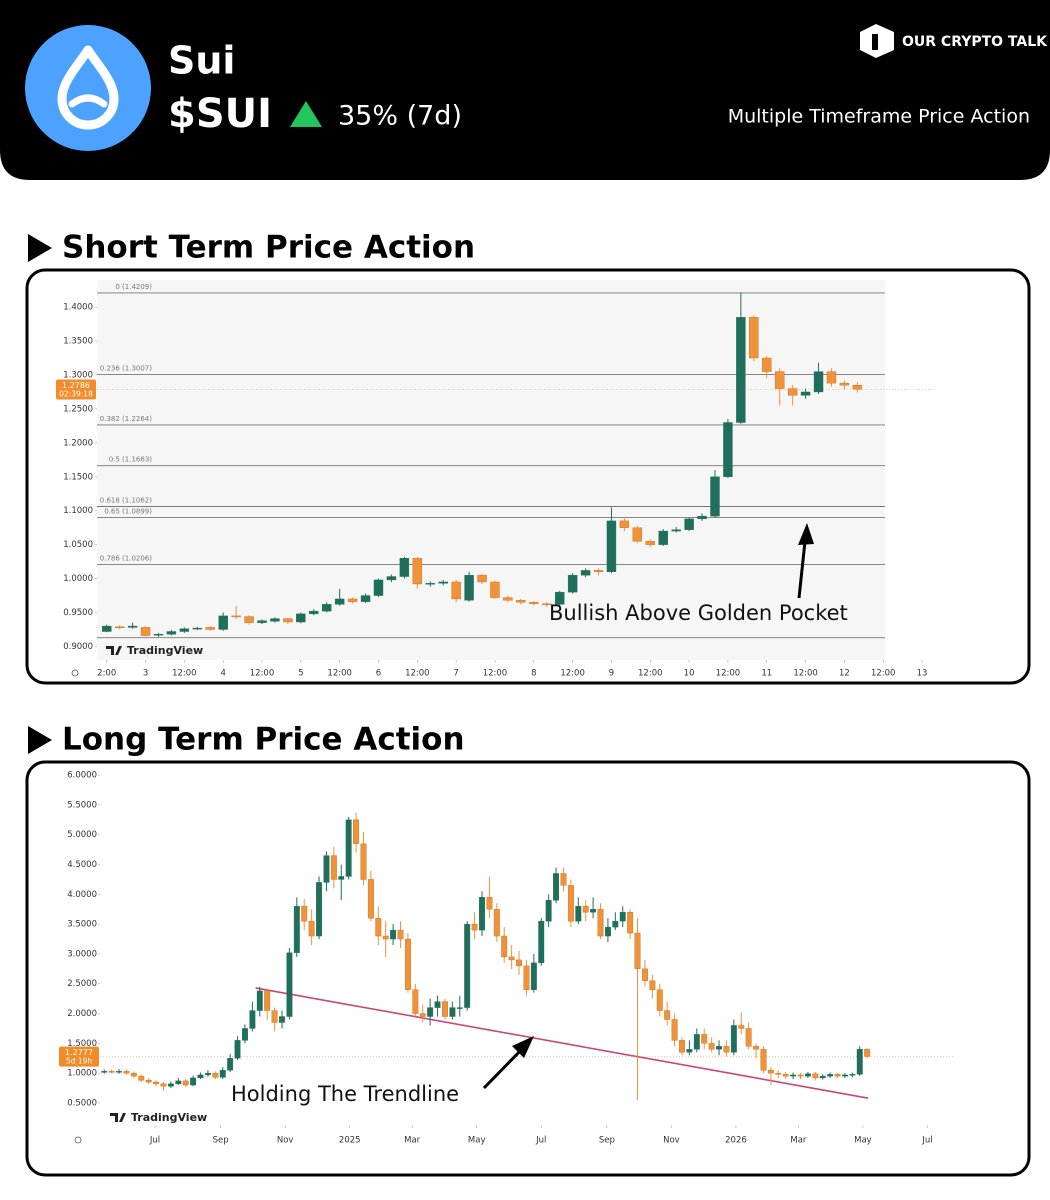 The height and width of the screenshot is (1200, 1050). Describe the element at coordinates (345, 1094) in the screenshot. I see `annotation: Holding The Trendline` at that location.